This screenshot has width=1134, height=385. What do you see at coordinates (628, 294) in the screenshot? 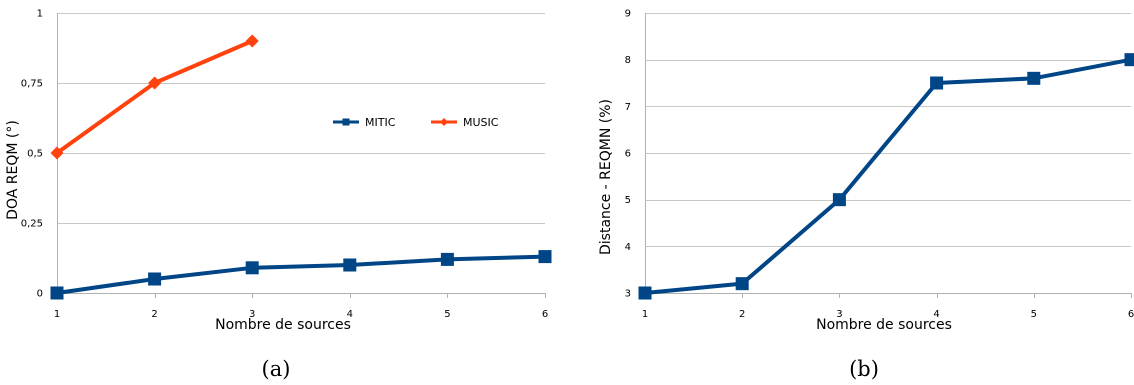
I see `y-tick-label: 3` at bounding box center [628, 294].